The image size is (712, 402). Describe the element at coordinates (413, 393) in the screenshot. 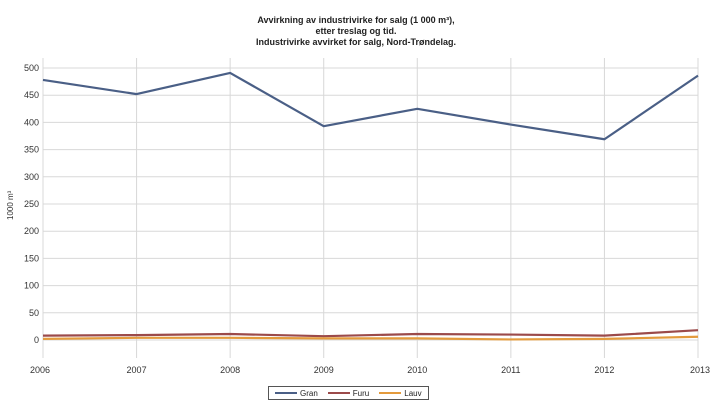

I see `legend-label-lauv: Lauv` at that location.